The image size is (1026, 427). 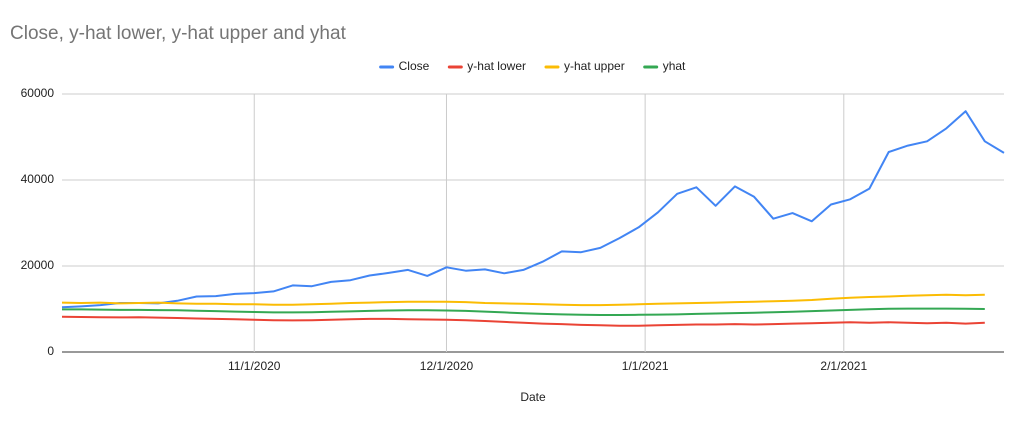 What do you see at coordinates (38, 179) in the screenshot?
I see `y-tick-label: 40000` at bounding box center [38, 179].